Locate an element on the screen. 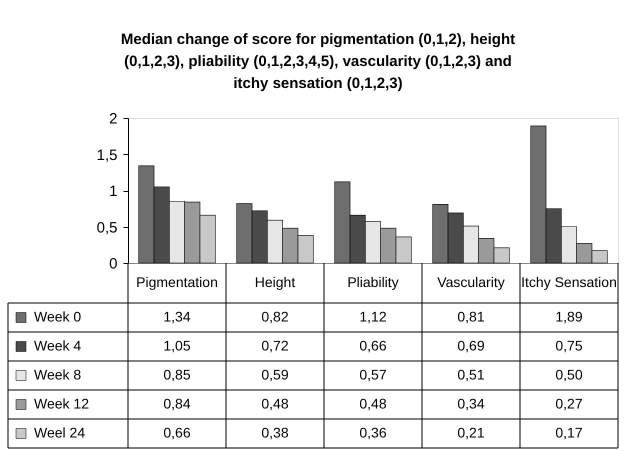 This screenshot has height=451, width=635. data-label: 0,85 is located at coordinates (177, 374).